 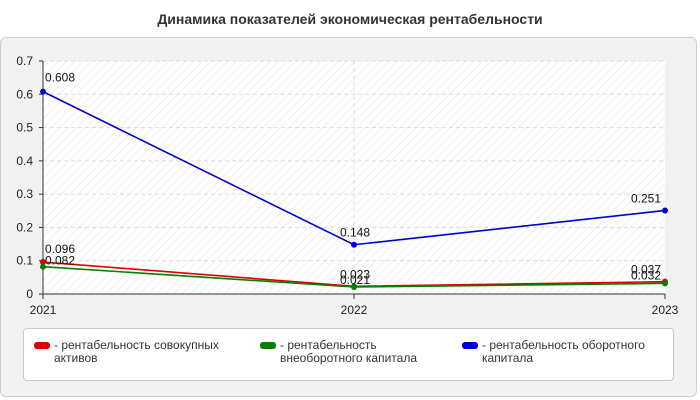 I want to click on legend-item-total-assets: - рентабельность совокупных активов, so click(x=134, y=352).